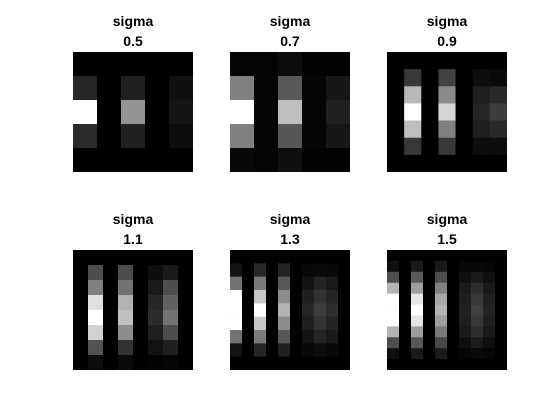  Describe the element at coordinates (133, 92) in the screenshot. I see `subplot-sigma-0-5: sigma 0.5` at that location.